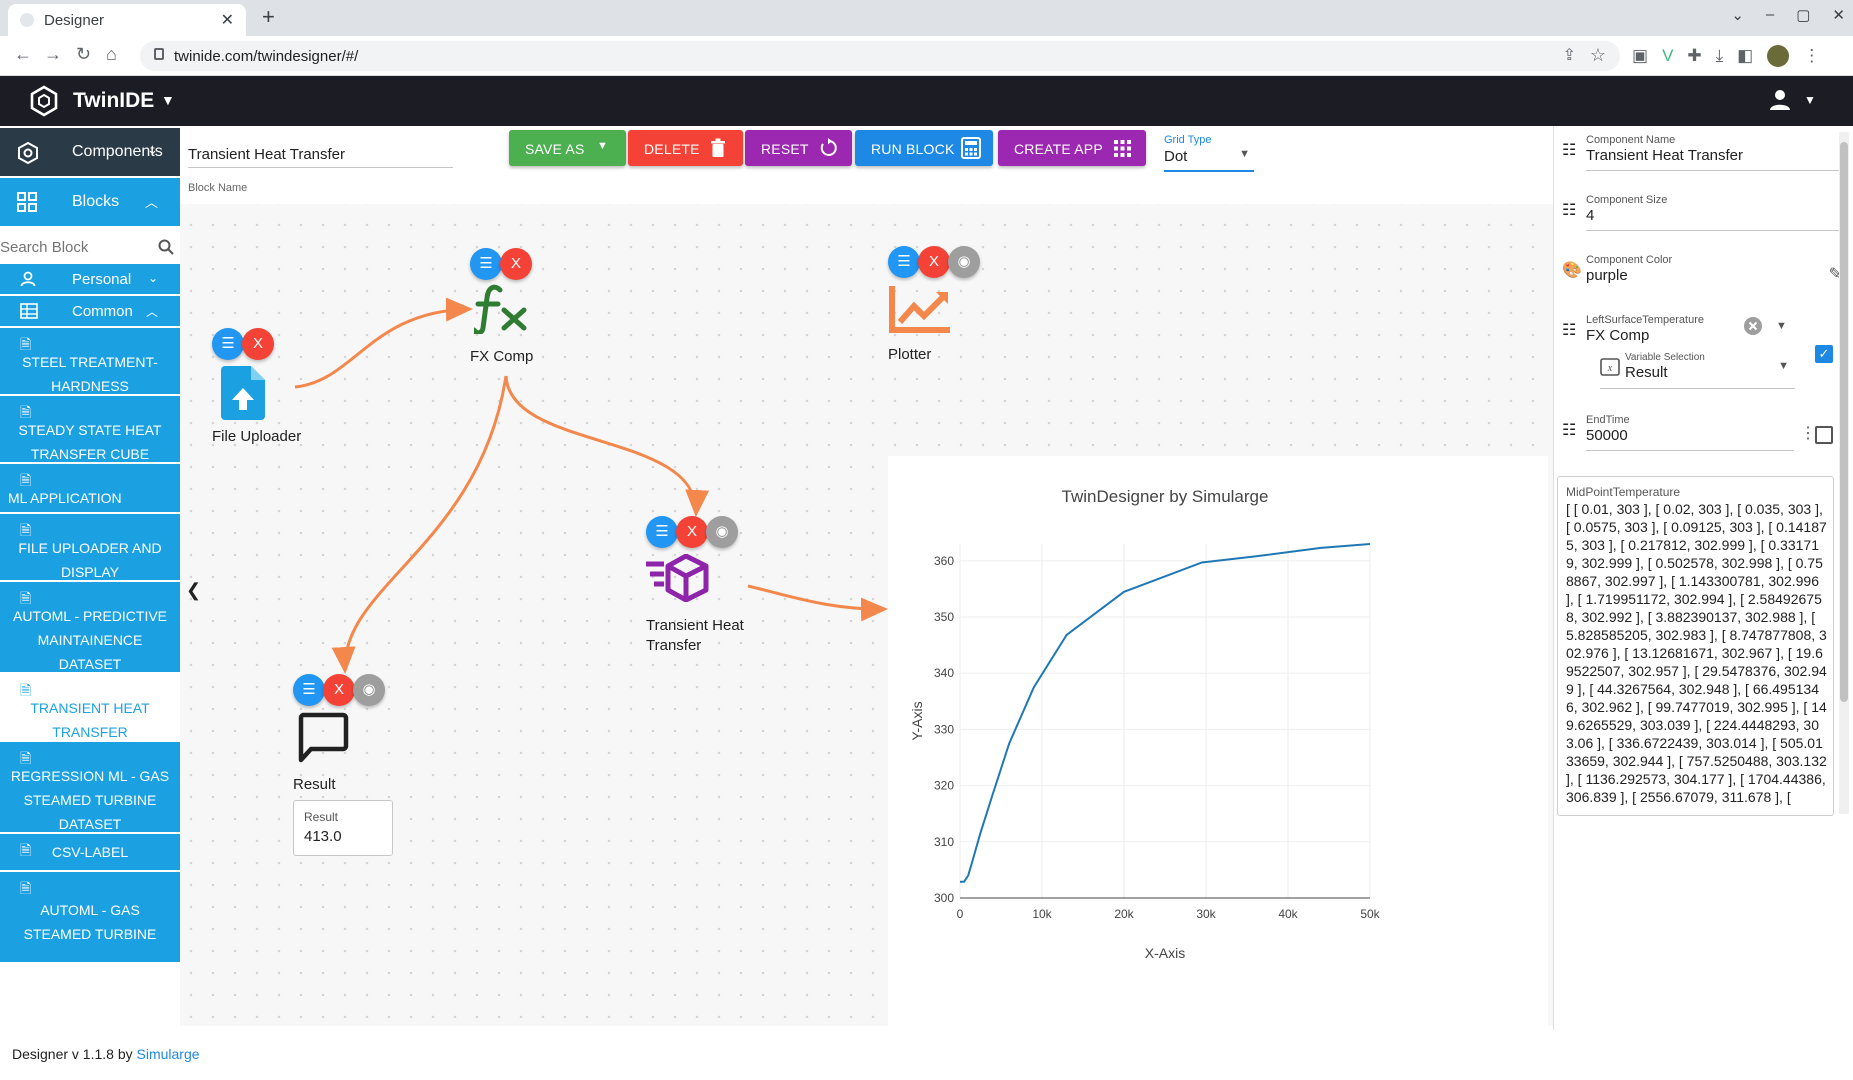 The image size is (1853, 1080). Describe the element at coordinates (111, 54) in the screenshot. I see `home-icon: ⌂` at that location.